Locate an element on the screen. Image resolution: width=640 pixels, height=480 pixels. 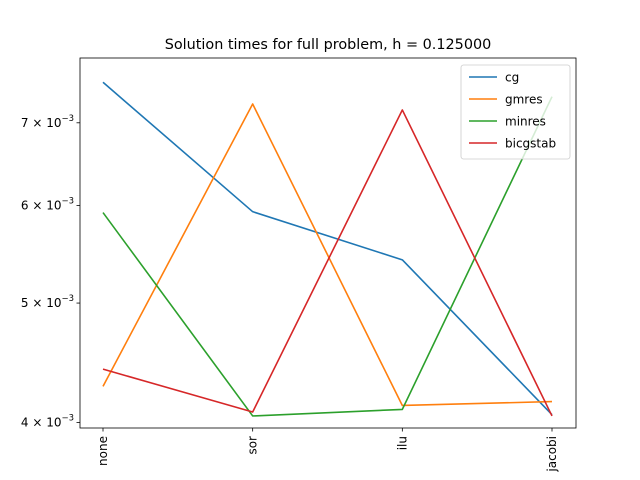
x-tick-label-jacobi: jacobi is located at coordinates (552, 454).